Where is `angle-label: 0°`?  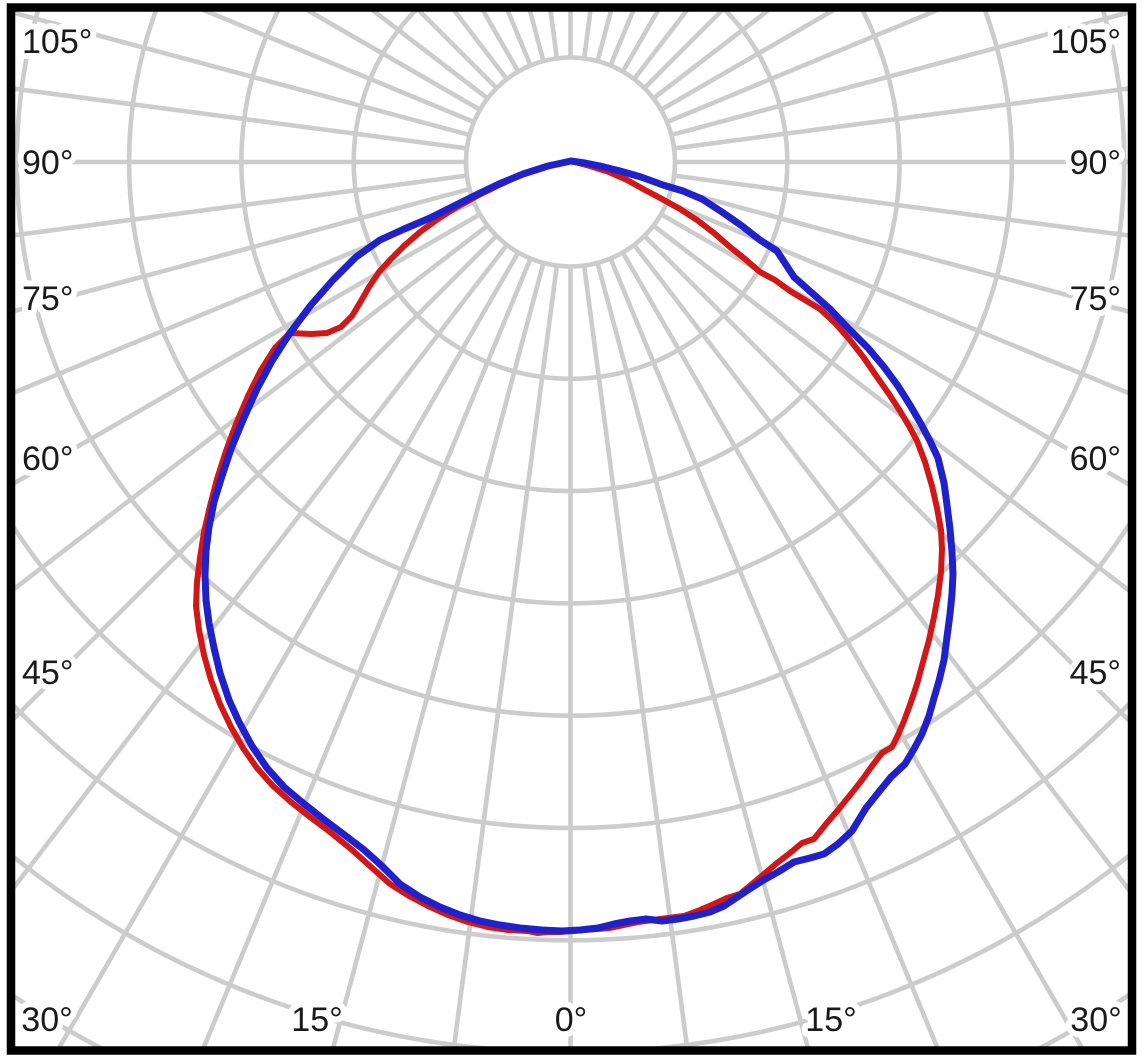
angle-label: 0° is located at coordinates (571, 1020).